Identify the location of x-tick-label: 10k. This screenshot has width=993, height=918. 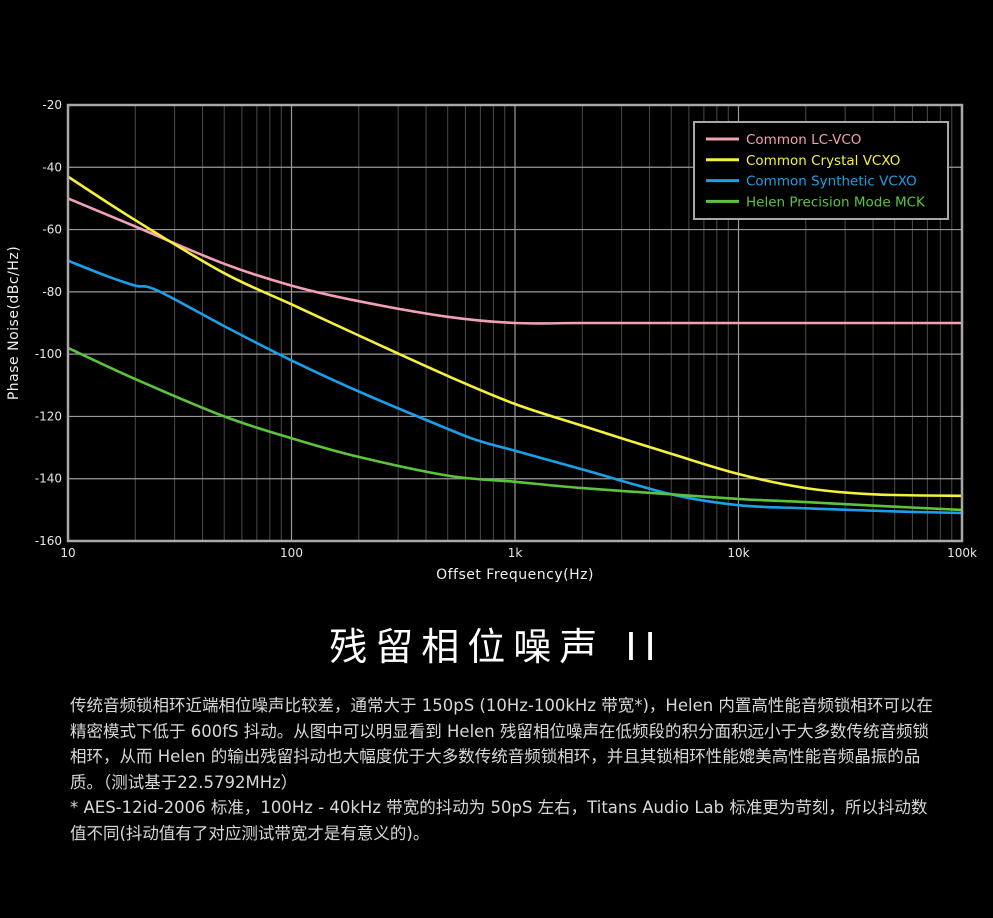
(738, 553).